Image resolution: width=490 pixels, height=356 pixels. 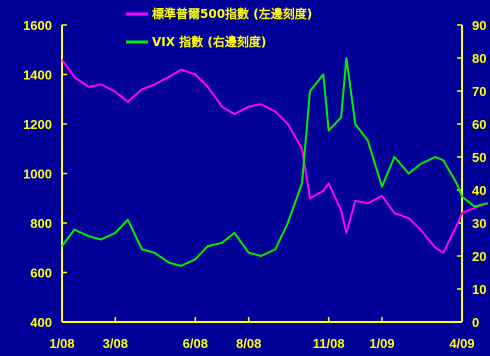 What do you see at coordinates (41, 322) in the screenshot?
I see `left-tick-label: 400` at bounding box center [41, 322].